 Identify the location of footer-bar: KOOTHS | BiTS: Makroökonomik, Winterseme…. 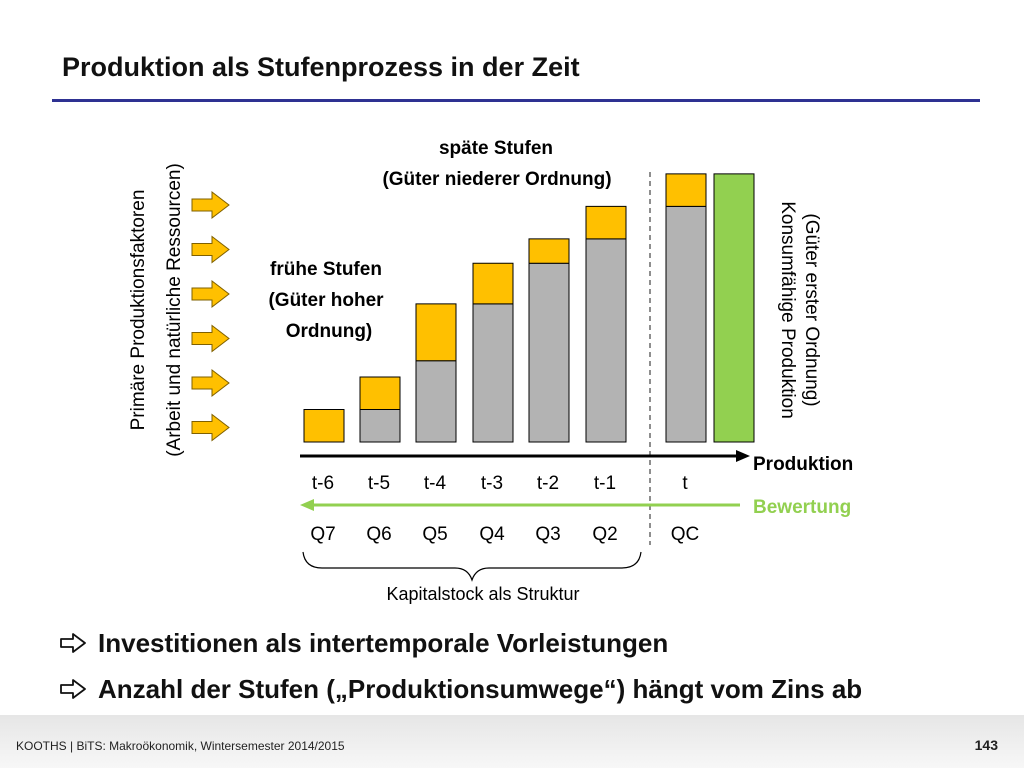
(512, 741).